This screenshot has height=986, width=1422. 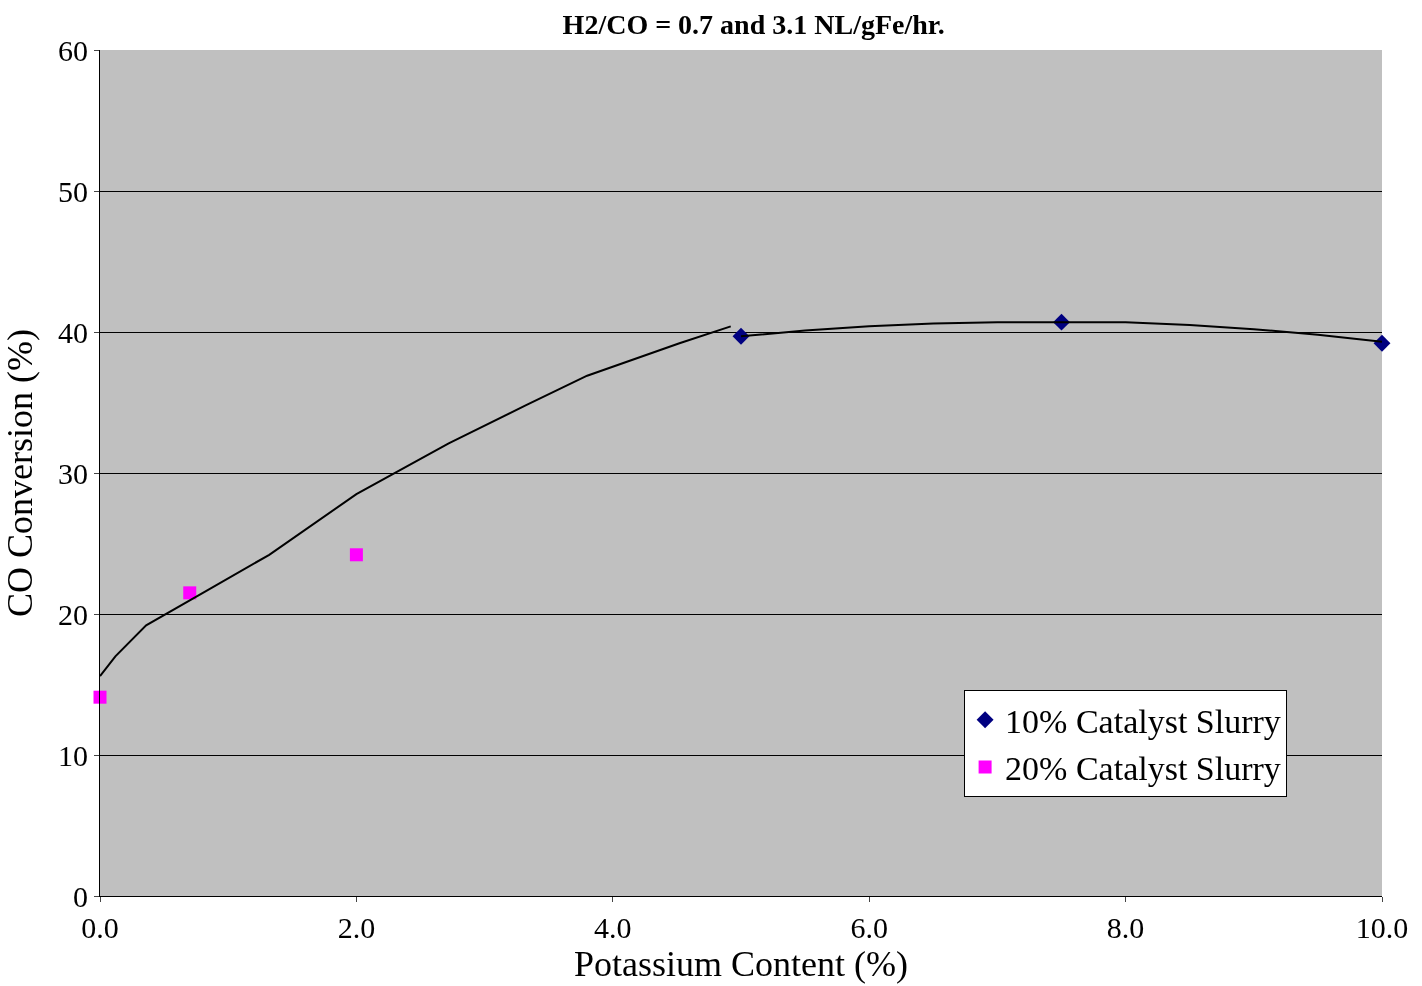 What do you see at coordinates (741, 964) in the screenshot?
I see `x-axis-title: Potassium Content (%)` at bounding box center [741, 964].